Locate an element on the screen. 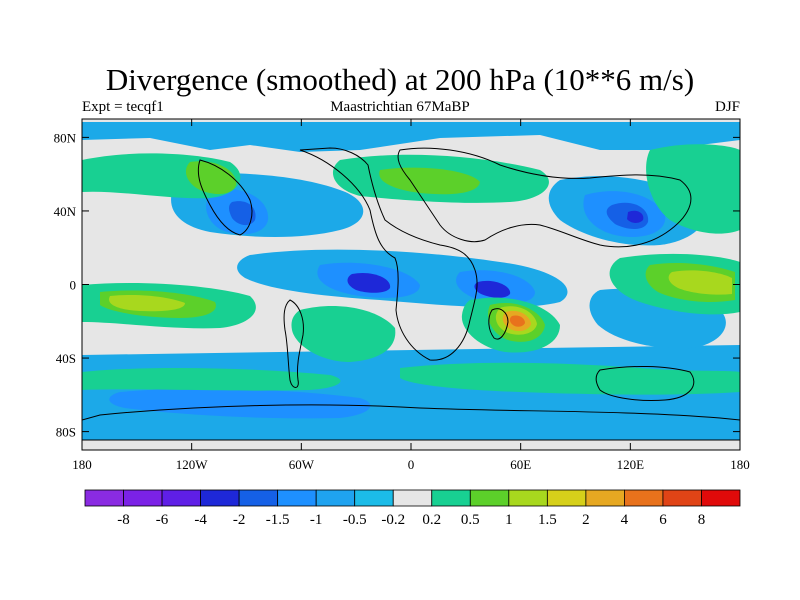  colorbar-label: 6 is located at coordinates (663, 520).